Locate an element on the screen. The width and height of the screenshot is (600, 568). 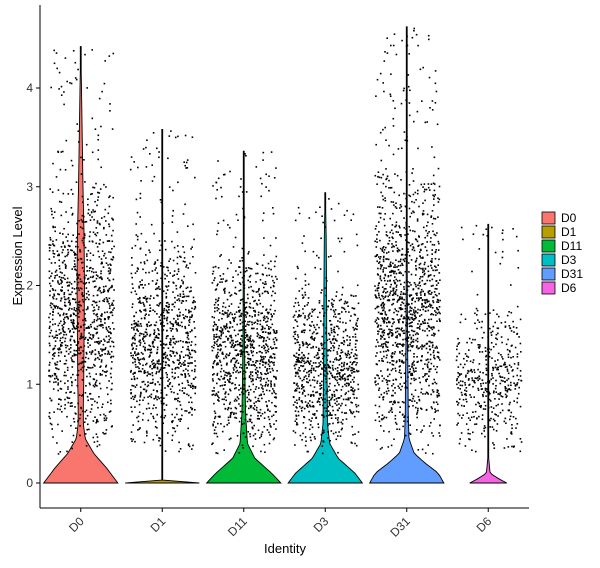
x-tick-label: D3 is located at coordinates (321, 524).